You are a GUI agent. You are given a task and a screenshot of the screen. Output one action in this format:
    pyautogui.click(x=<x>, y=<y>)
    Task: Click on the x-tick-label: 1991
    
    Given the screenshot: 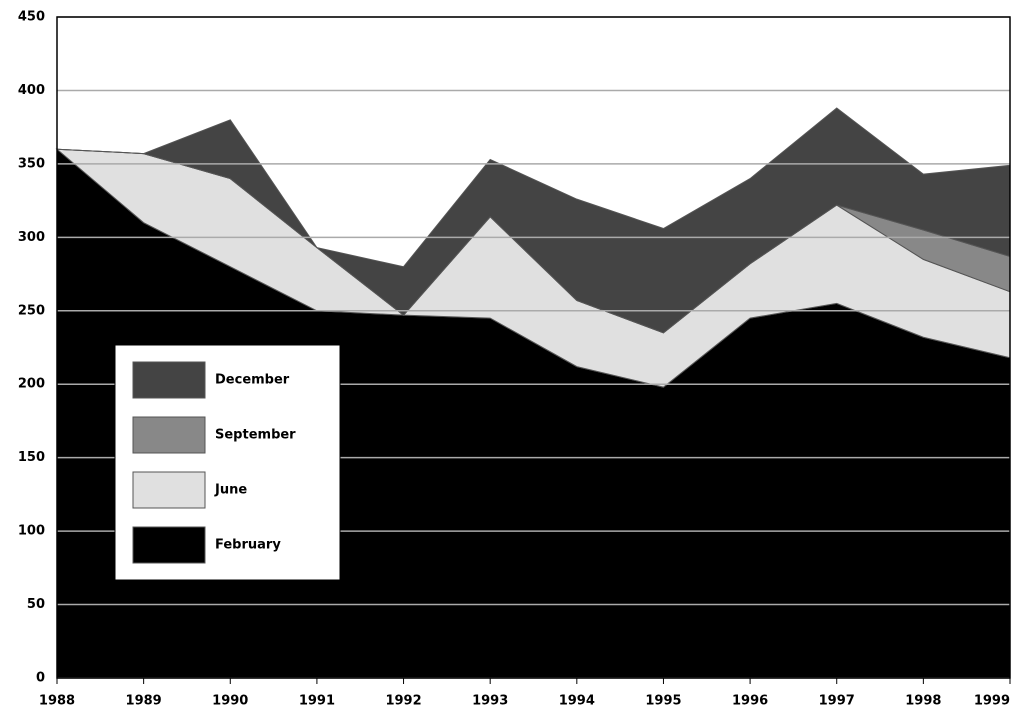 What is the action you would take?
    pyautogui.click(x=317, y=701)
    